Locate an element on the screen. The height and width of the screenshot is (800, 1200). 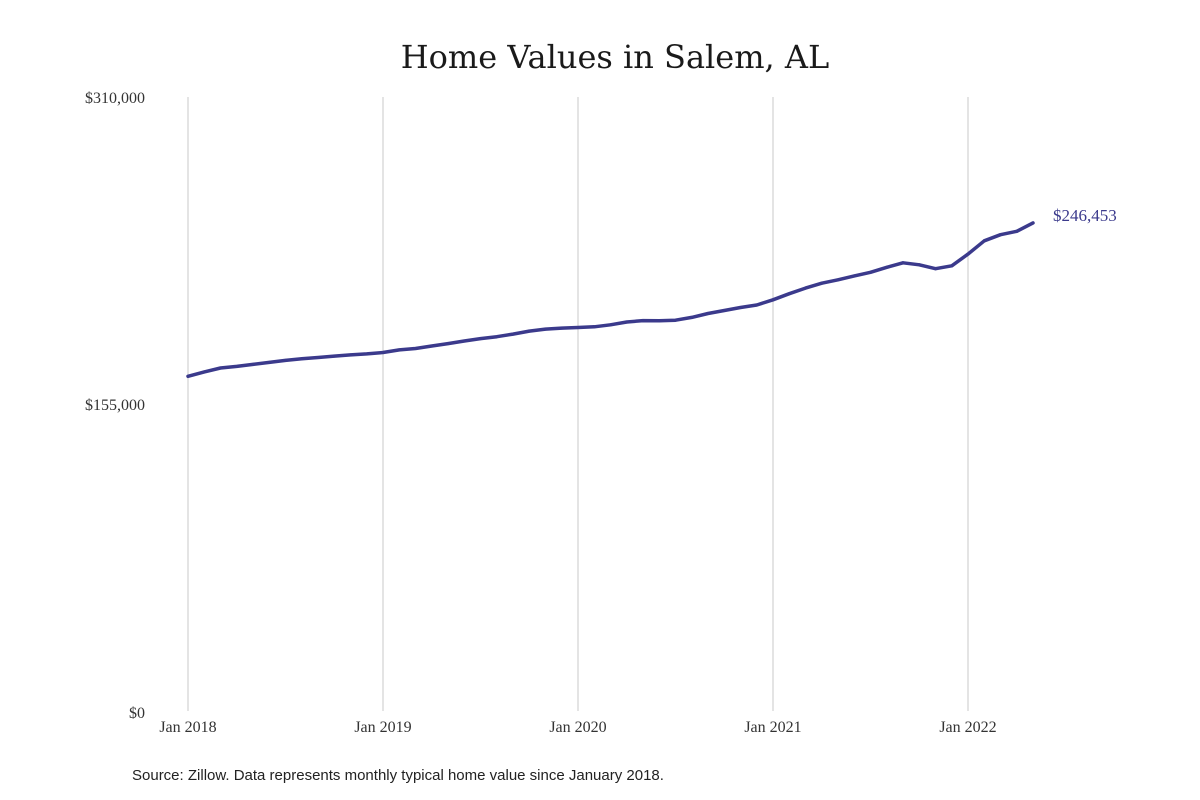
x-tick-label-2020-01: Jan 2020 is located at coordinates (577, 727).